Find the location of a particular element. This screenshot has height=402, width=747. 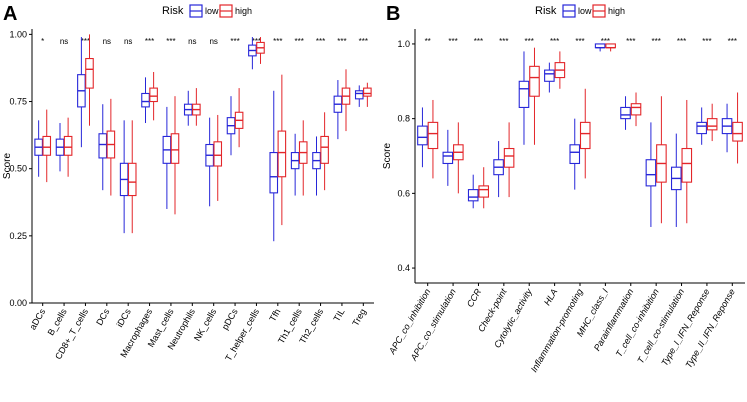

y-tick-label: 1.00 is located at coordinates (18, 34).